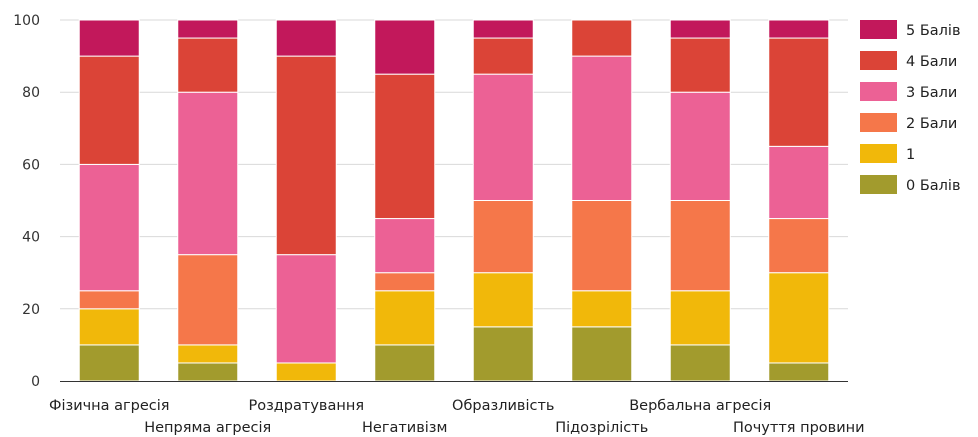  Describe the element at coordinates (31, 93) in the screenshot. I see `y-tick-label: 80` at that location.